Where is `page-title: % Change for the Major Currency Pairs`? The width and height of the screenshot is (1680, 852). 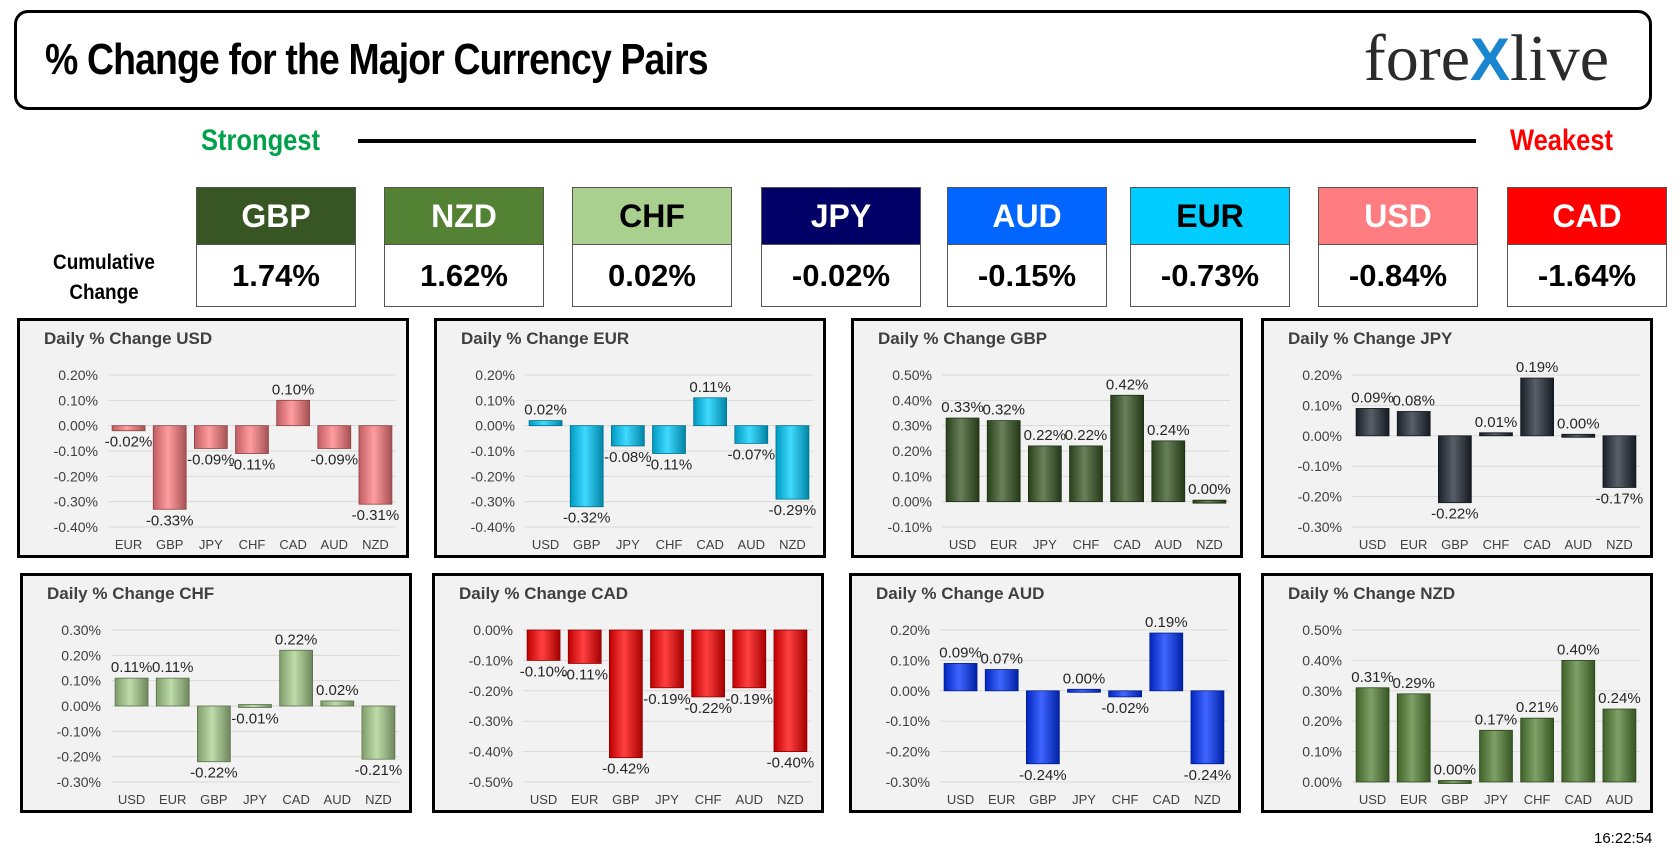 page-title: % Change for the Major Currency Pairs is located at coordinates (377, 59).